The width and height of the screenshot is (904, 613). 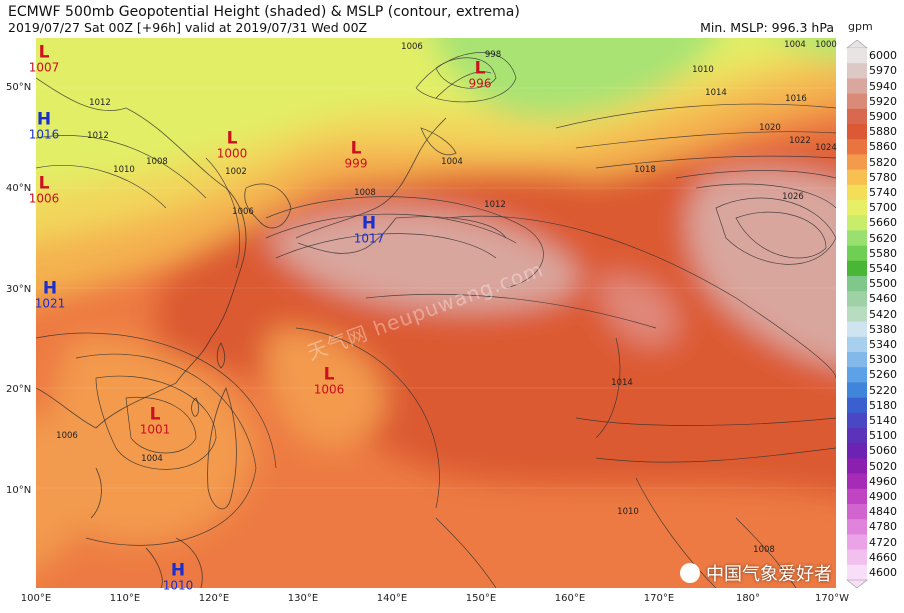 What do you see at coordinates (236, 172) in the screenshot?
I see `isobar-label: 1002` at bounding box center [236, 172].